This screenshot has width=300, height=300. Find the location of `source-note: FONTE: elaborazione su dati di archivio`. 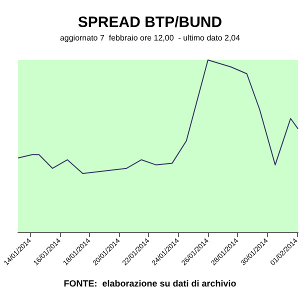

source-note: FONTE: elaborazione su dati di archivio is located at coordinates (150, 283).